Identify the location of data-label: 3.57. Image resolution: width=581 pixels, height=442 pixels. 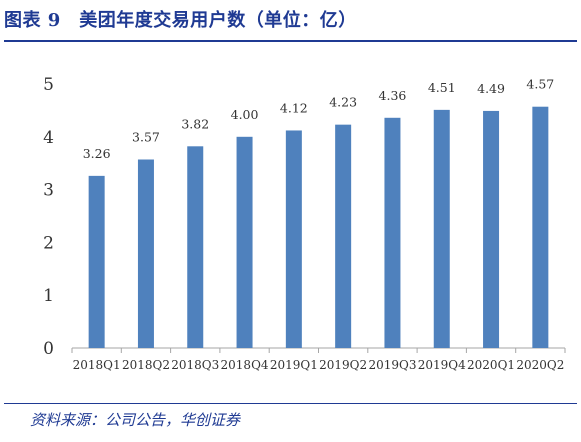
(146, 137).